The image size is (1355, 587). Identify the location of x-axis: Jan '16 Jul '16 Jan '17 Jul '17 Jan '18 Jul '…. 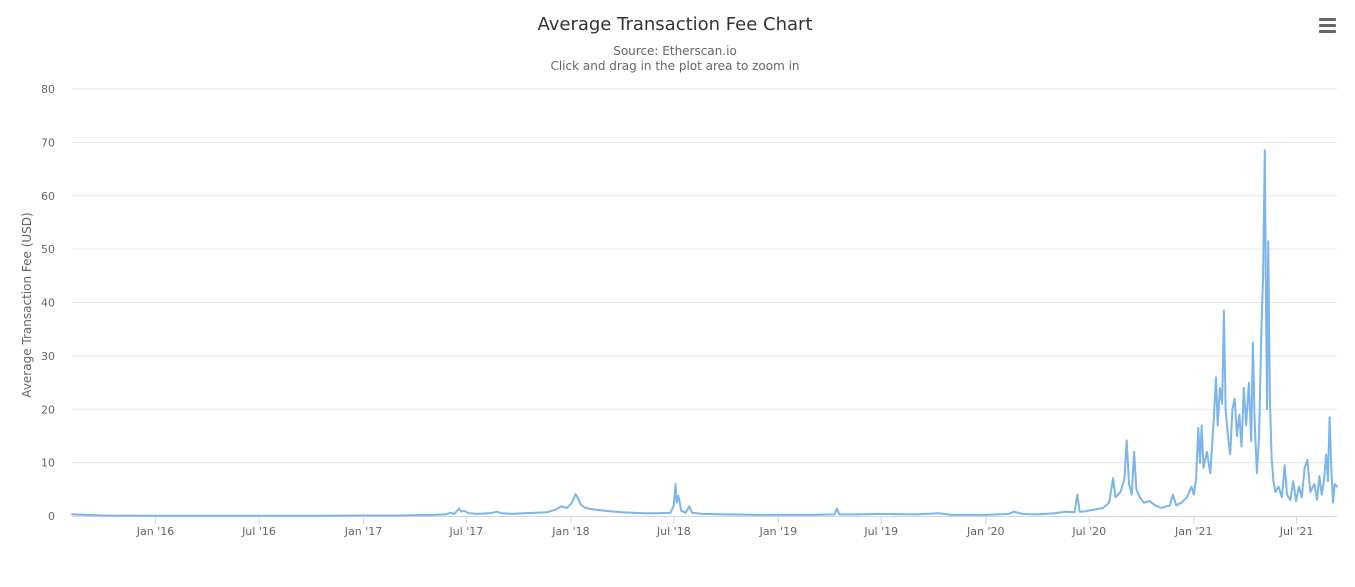
(704, 527).